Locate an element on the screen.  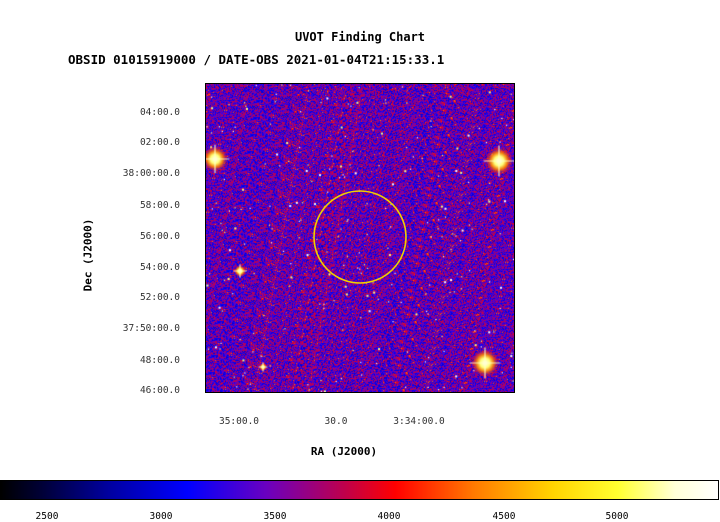
overlay-layer is located at coordinates (360, 237).